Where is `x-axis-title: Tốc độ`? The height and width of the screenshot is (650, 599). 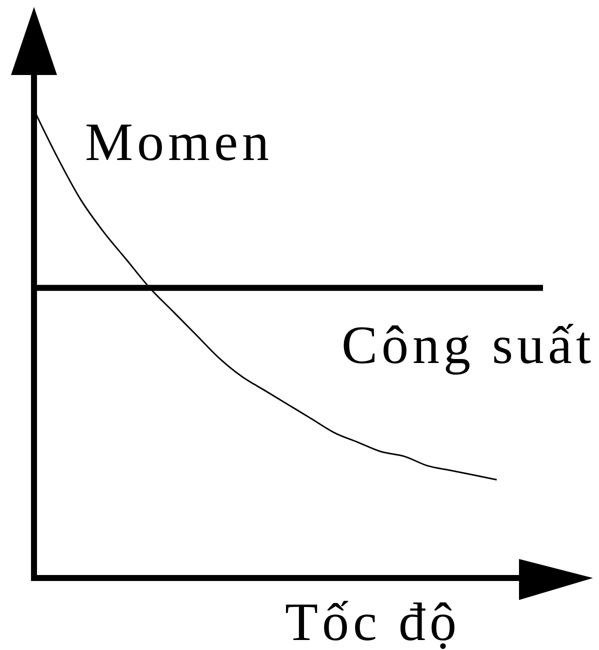 x-axis-title: Tốc độ is located at coordinates (372, 621).